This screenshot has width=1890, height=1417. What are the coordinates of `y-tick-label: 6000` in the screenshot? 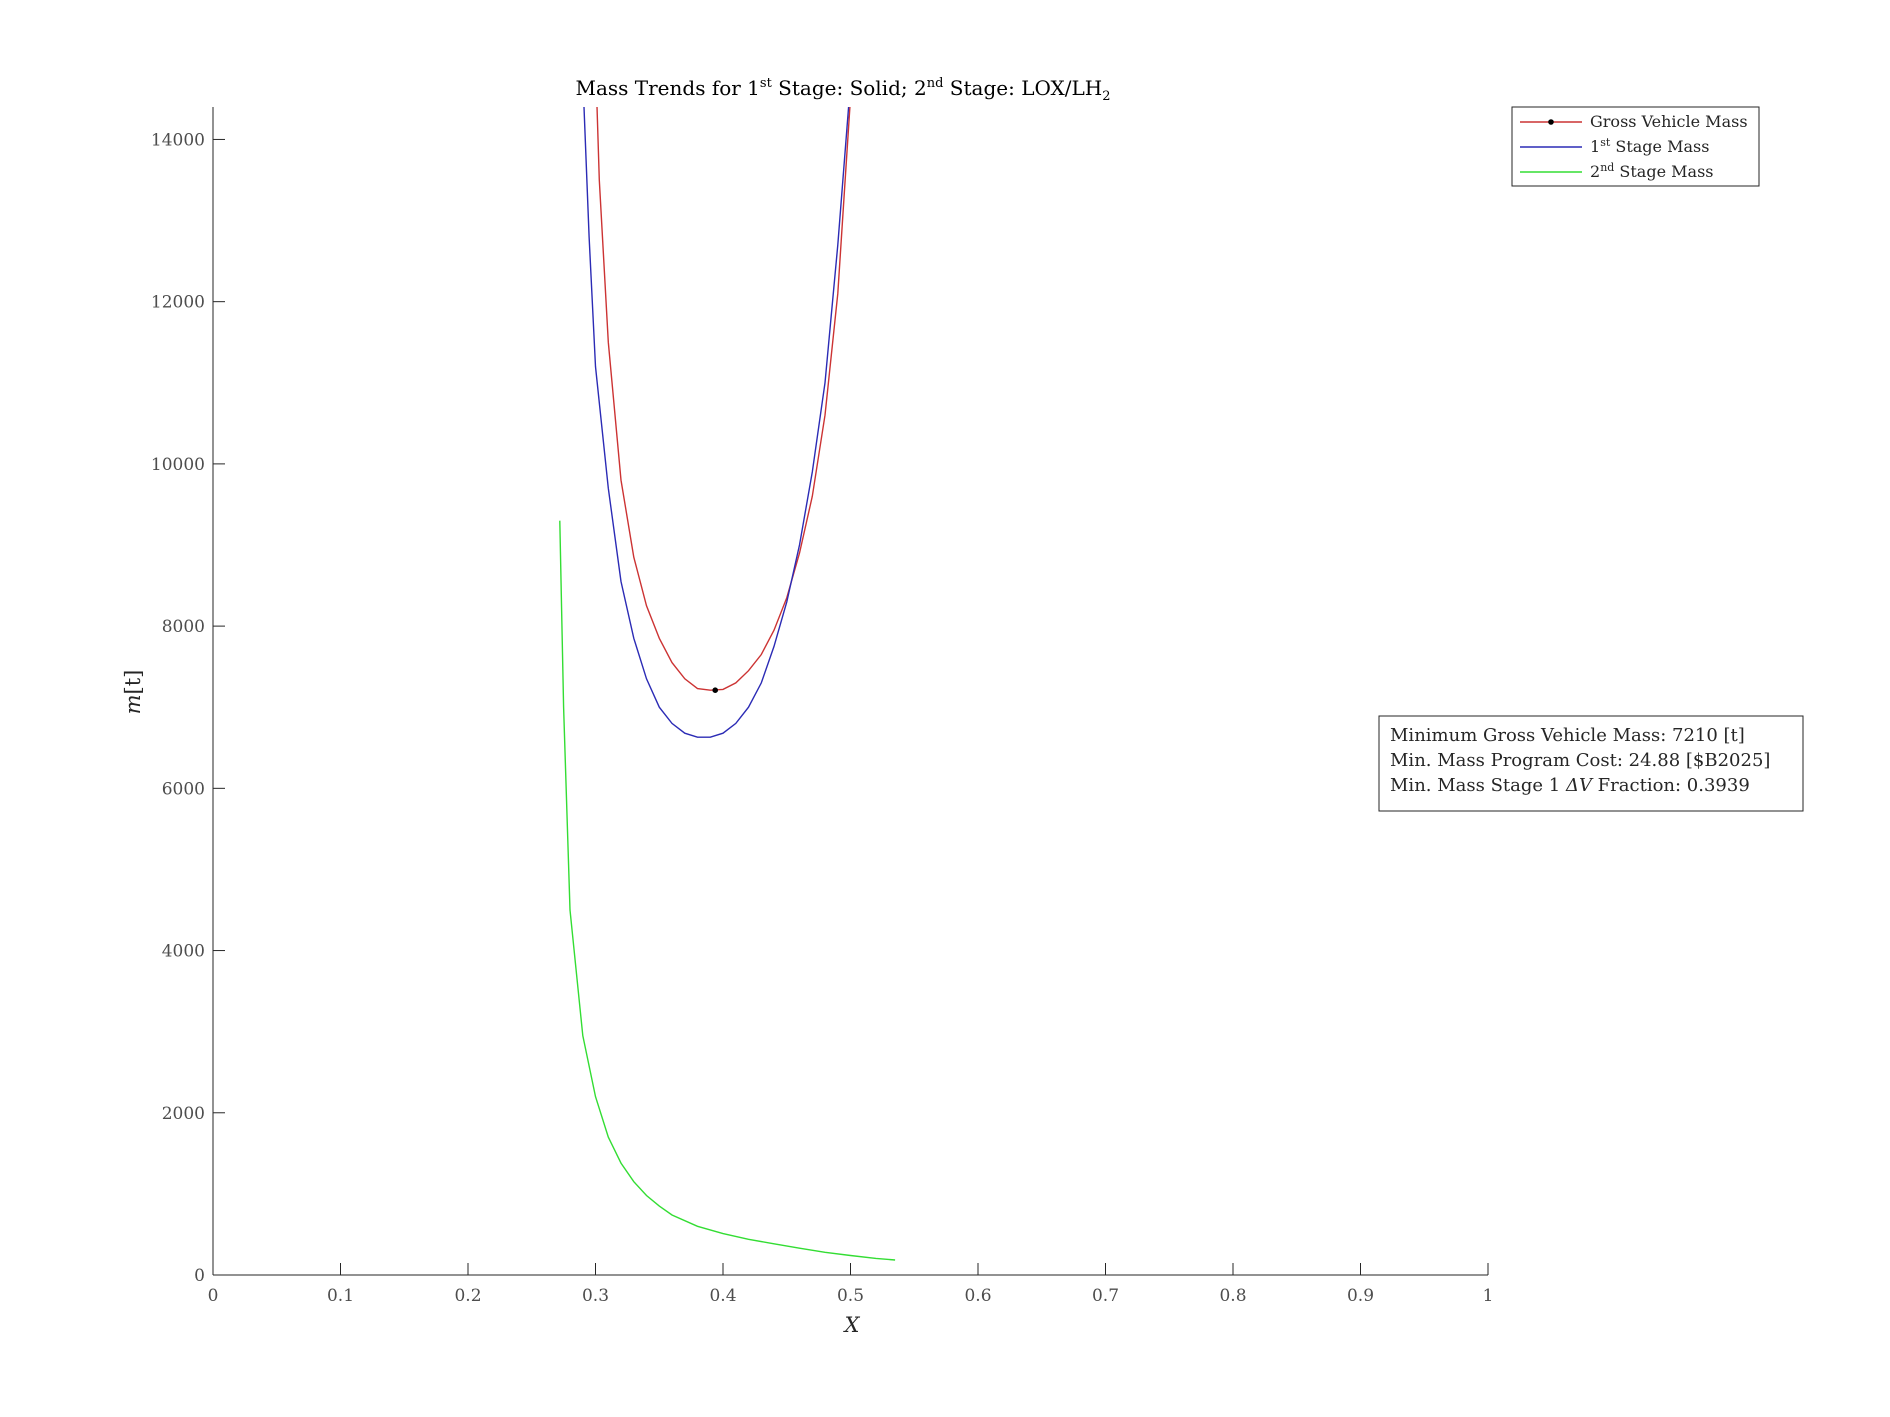 It's located at (183, 789).